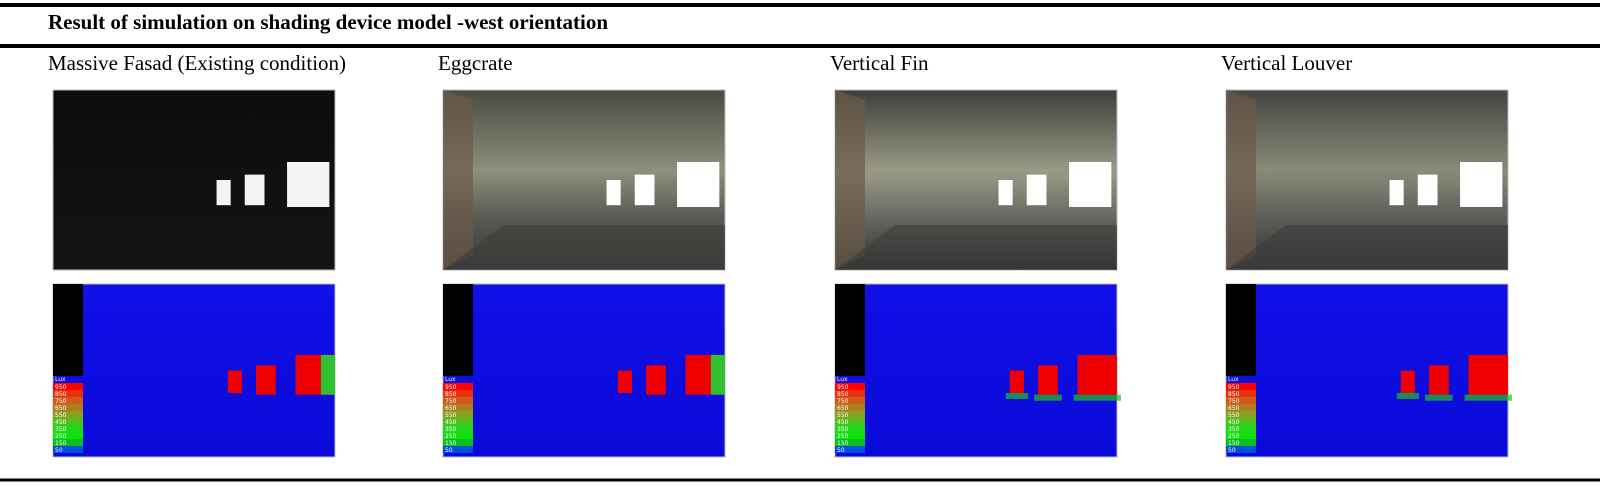 This screenshot has width=1600, height=498. What do you see at coordinates (879, 63) in the screenshot?
I see `column-heading: Vertical Fin` at bounding box center [879, 63].